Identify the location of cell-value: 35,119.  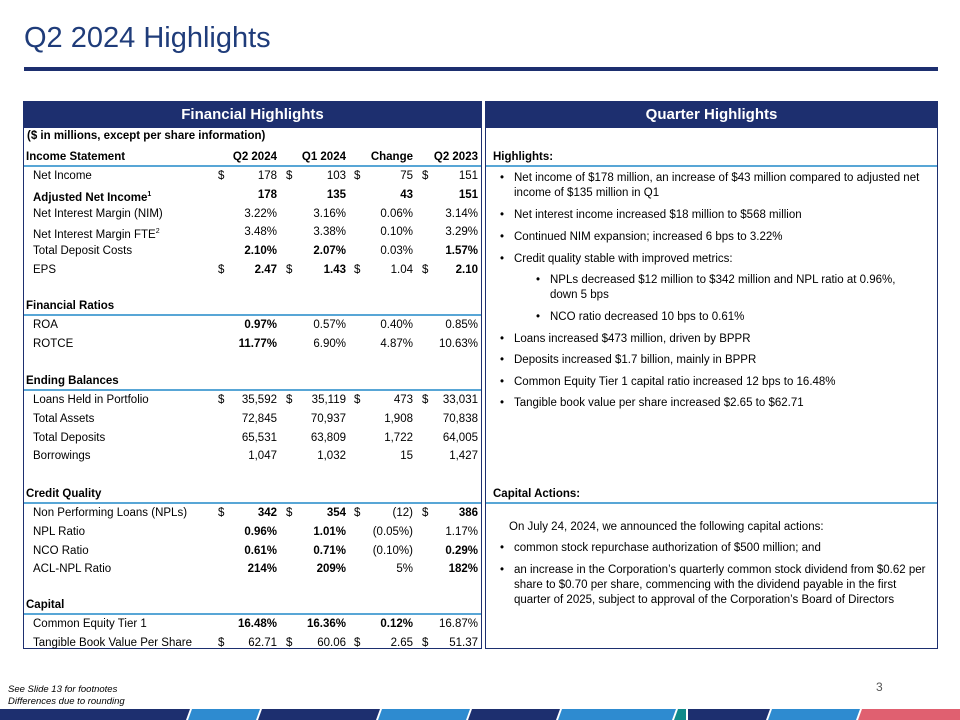
(328, 400).